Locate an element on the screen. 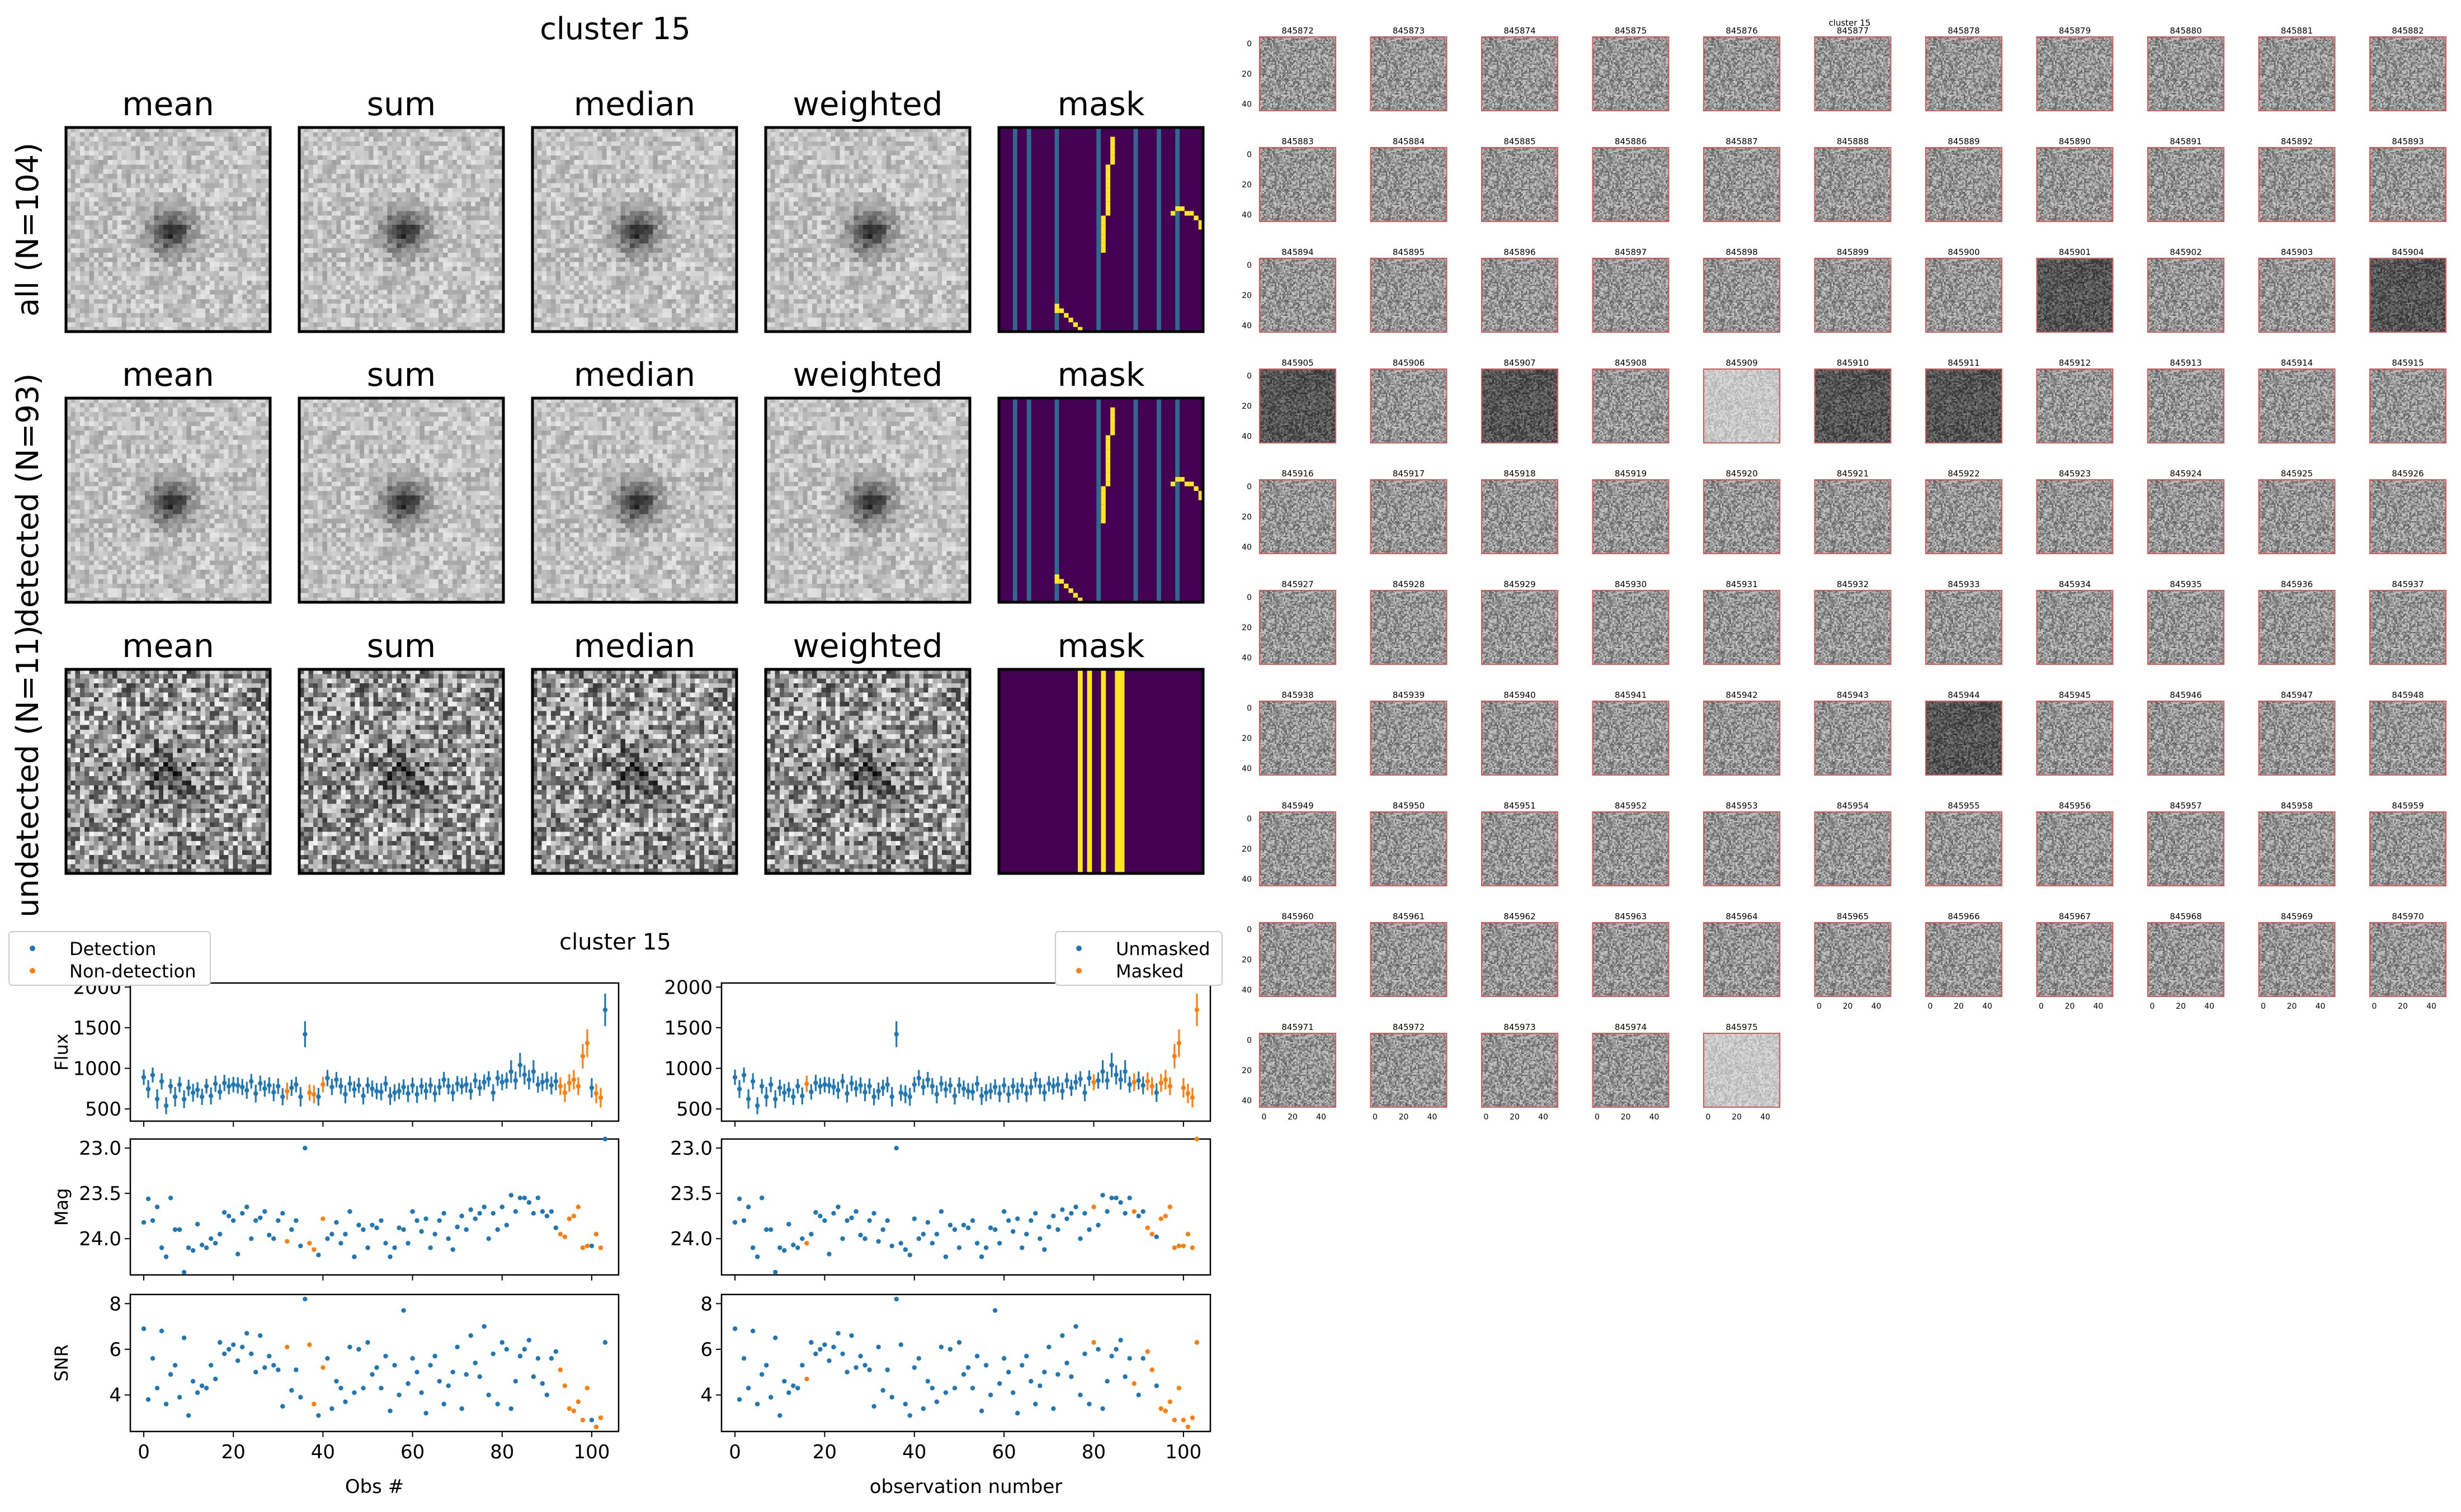 Image resolution: width=2461 pixels, height=1512 pixels. cutout-id: 845892 is located at coordinates (2297, 141).